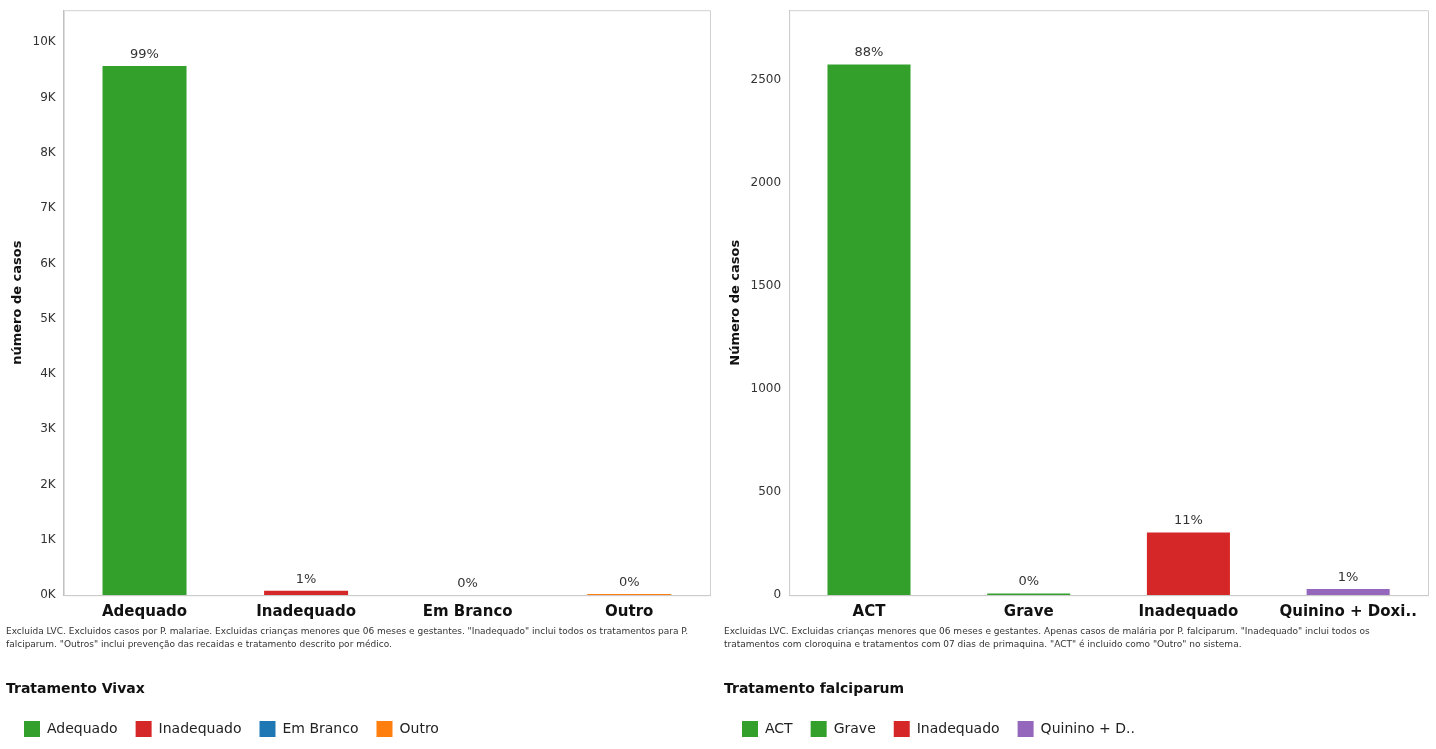  What do you see at coordinates (48, 96) in the screenshot?
I see `y-tick-label: 9K` at bounding box center [48, 96].